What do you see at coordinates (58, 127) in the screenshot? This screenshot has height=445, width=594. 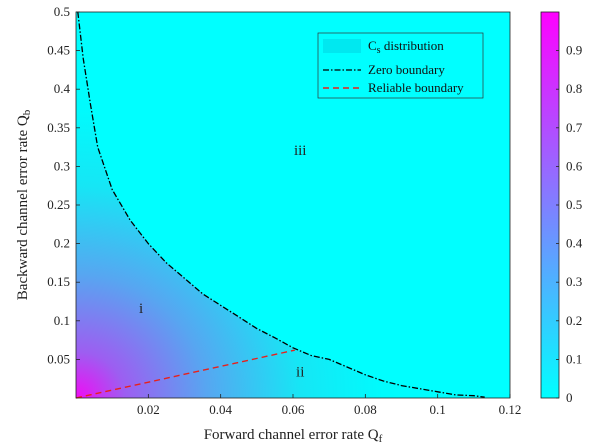 I see `y-tick-label: 0.35` at bounding box center [58, 127].